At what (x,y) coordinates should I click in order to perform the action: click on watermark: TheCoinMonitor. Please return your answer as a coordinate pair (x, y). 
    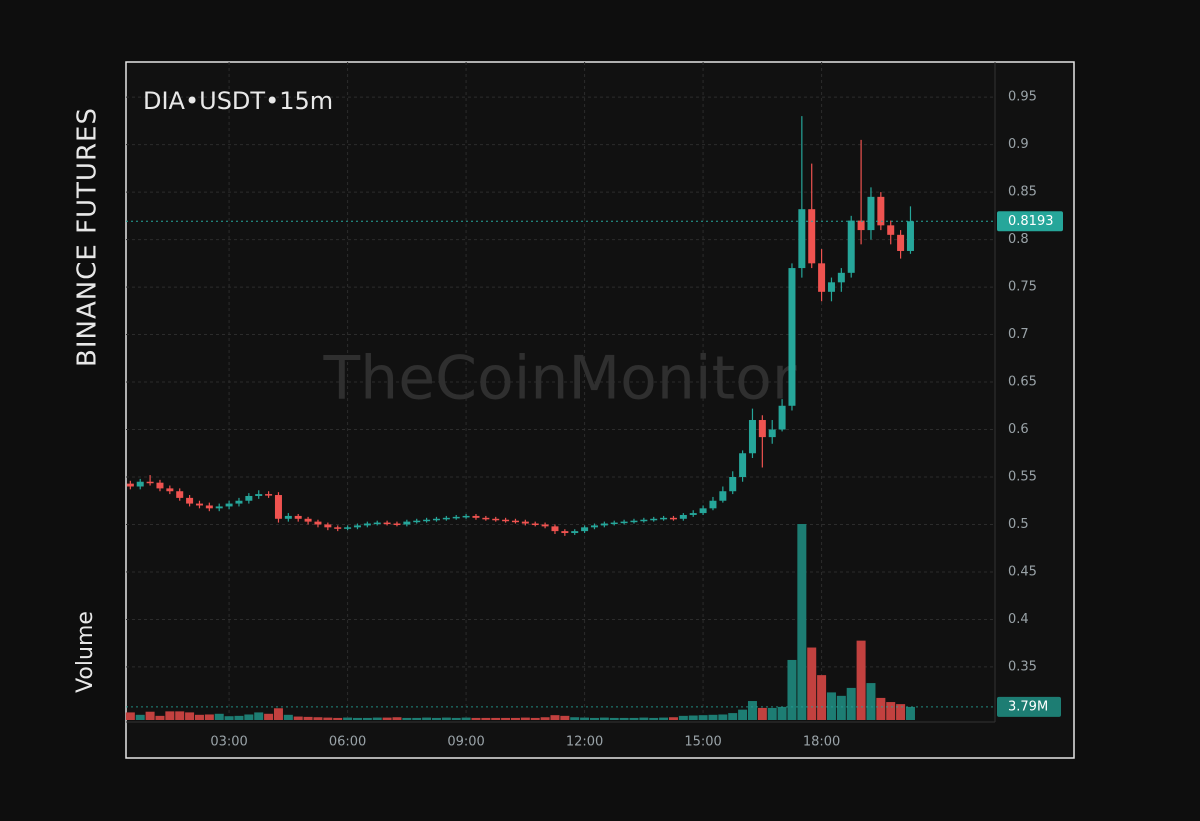
    Looking at the image, I should click on (560, 379).